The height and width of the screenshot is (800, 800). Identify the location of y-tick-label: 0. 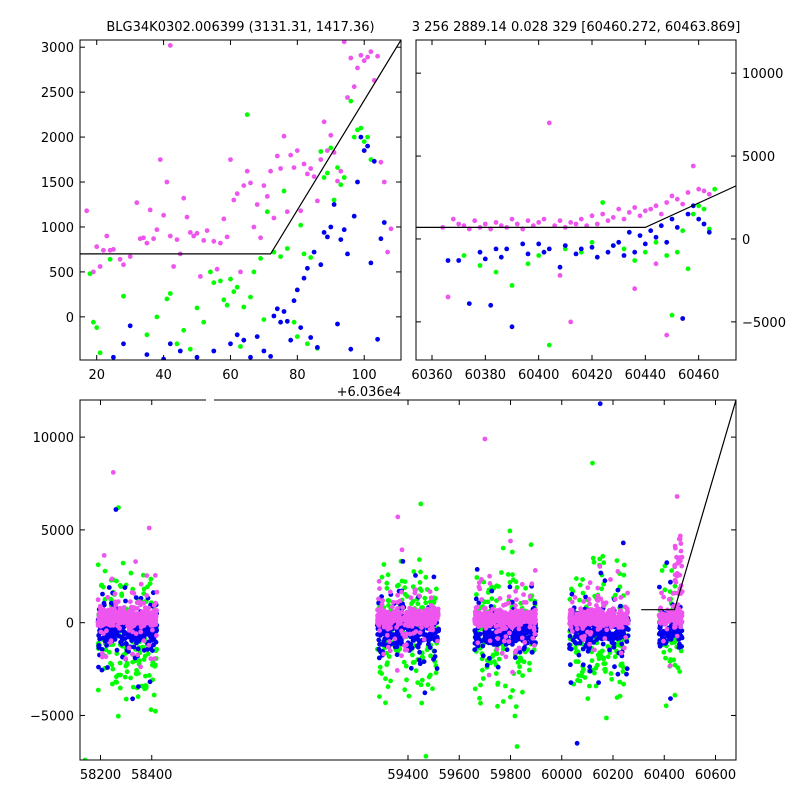
(746, 240).